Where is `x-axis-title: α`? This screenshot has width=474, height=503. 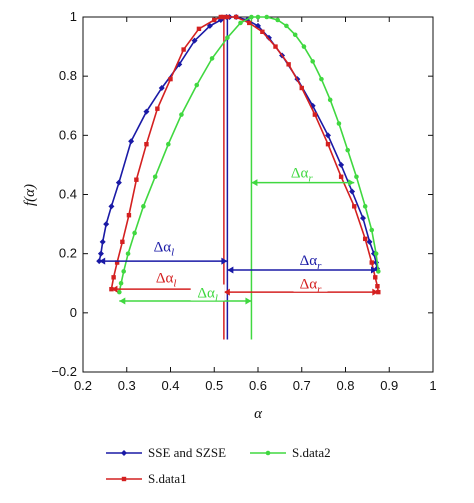 x-axis-title: α is located at coordinates (258, 414).